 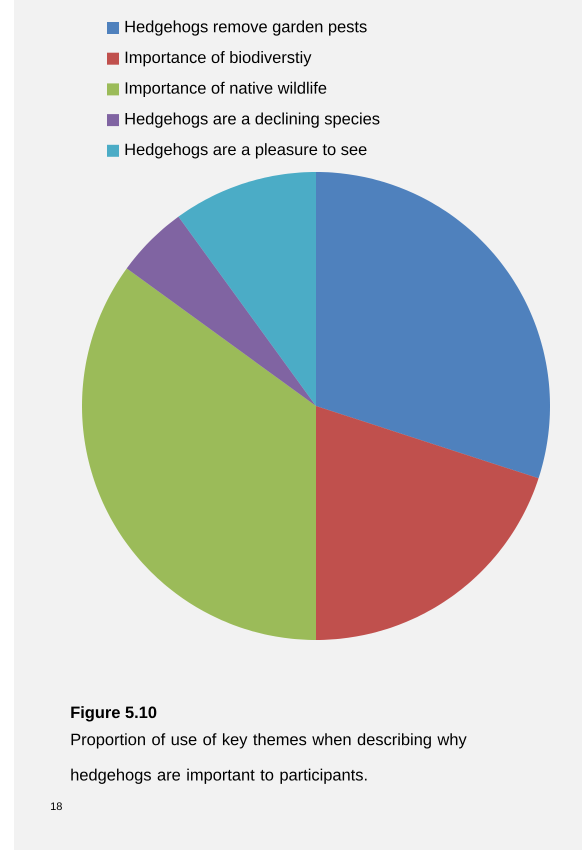 What do you see at coordinates (219, 58) in the screenshot?
I see `legend-label: Importance of biodiverstiy` at bounding box center [219, 58].